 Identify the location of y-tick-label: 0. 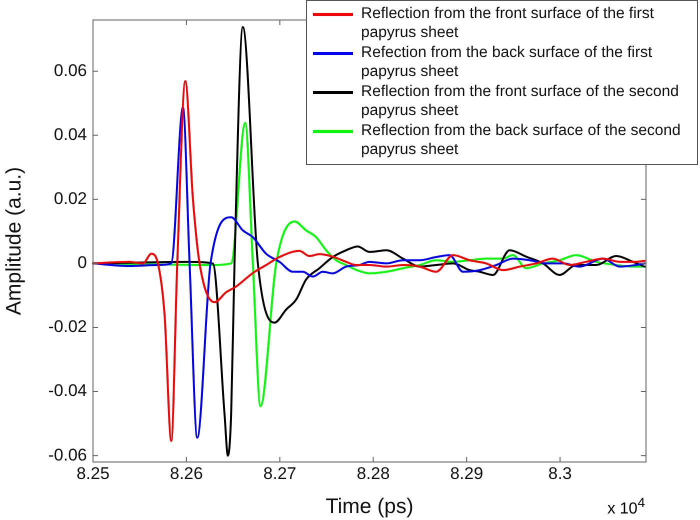
(82, 262).